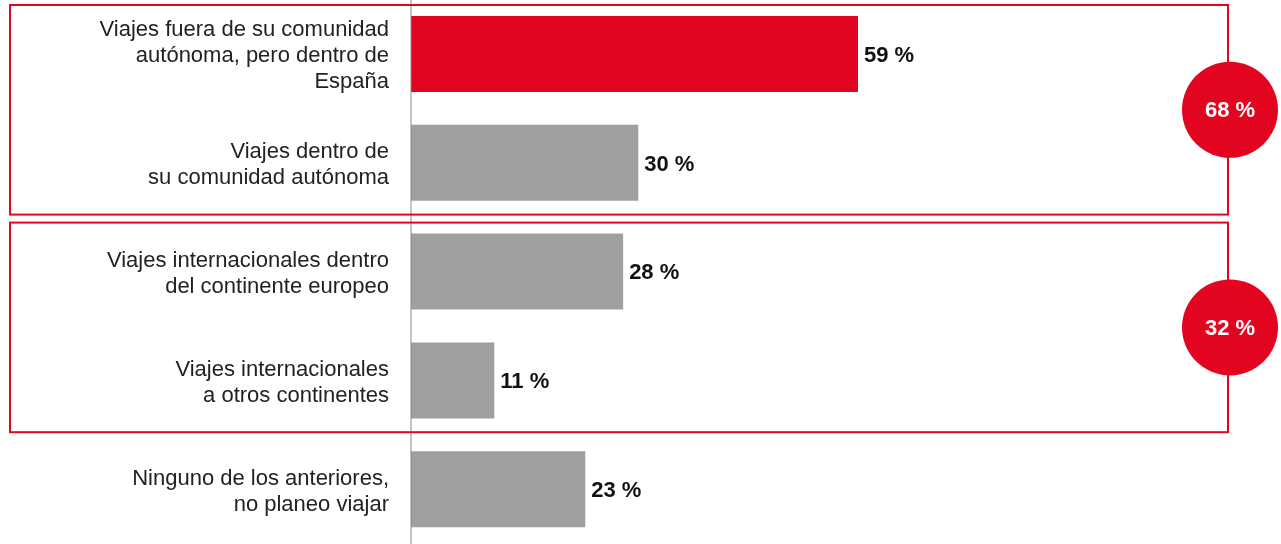 Image resolution: width=1281 pixels, height=544 pixels. I want to click on data-label: 28 %, so click(654, 272).